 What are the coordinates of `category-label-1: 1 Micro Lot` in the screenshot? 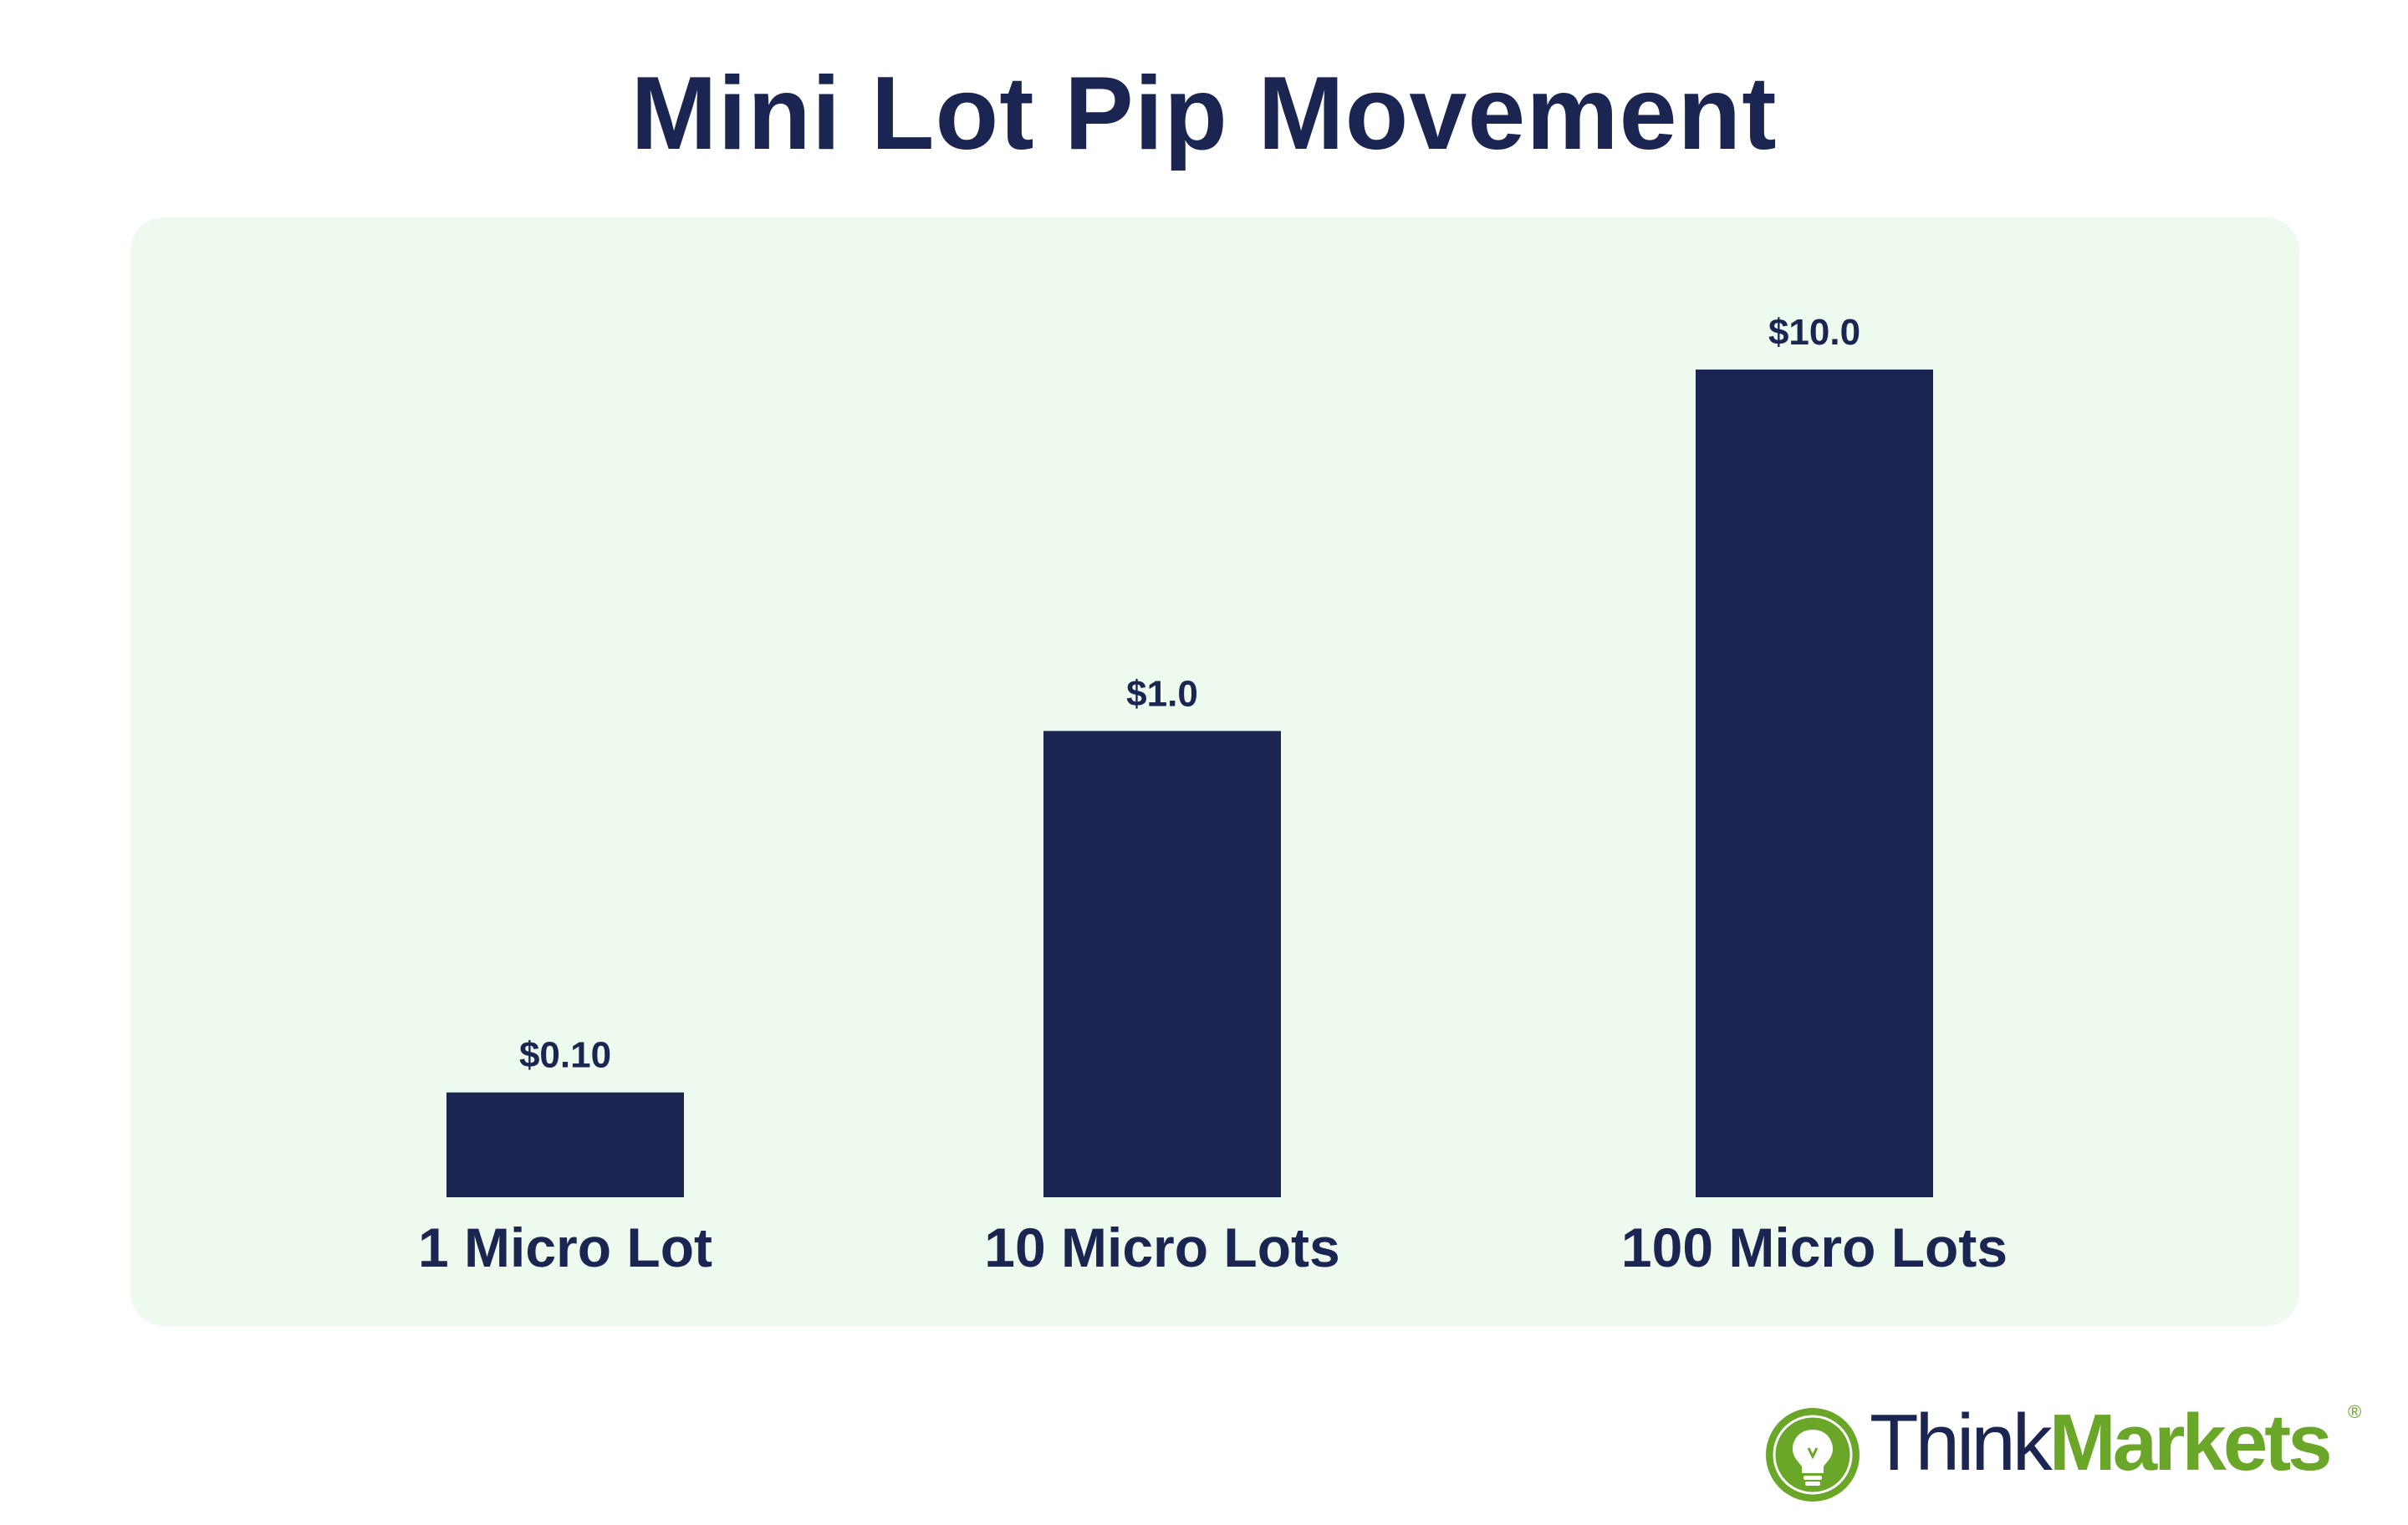 It's located at (565, 1247).